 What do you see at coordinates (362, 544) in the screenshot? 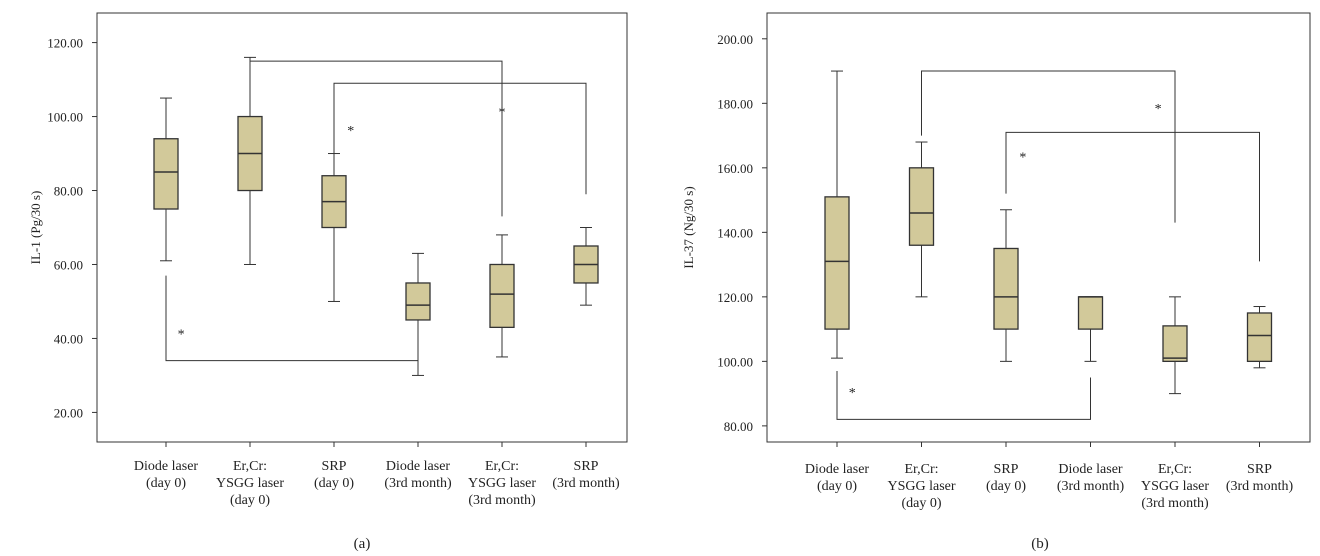
I see `panel-label: (a)` at bounding box center [362, 544].